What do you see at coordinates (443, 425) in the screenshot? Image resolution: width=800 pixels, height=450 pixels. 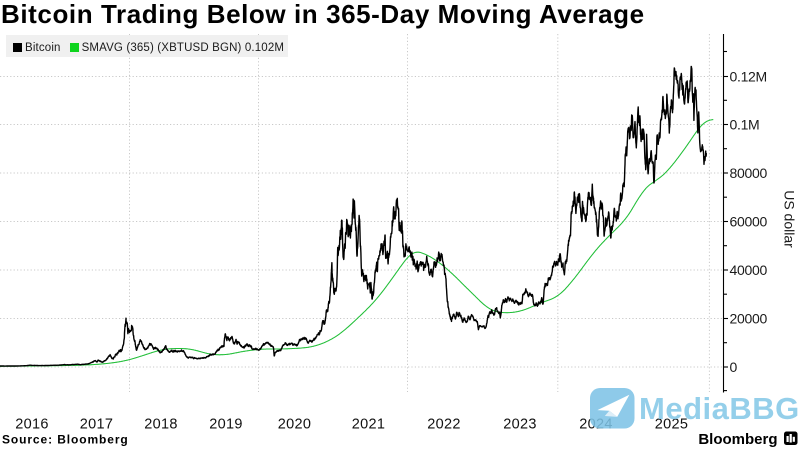 I see `svg-text: 2022` at bounding box center [443, 425].